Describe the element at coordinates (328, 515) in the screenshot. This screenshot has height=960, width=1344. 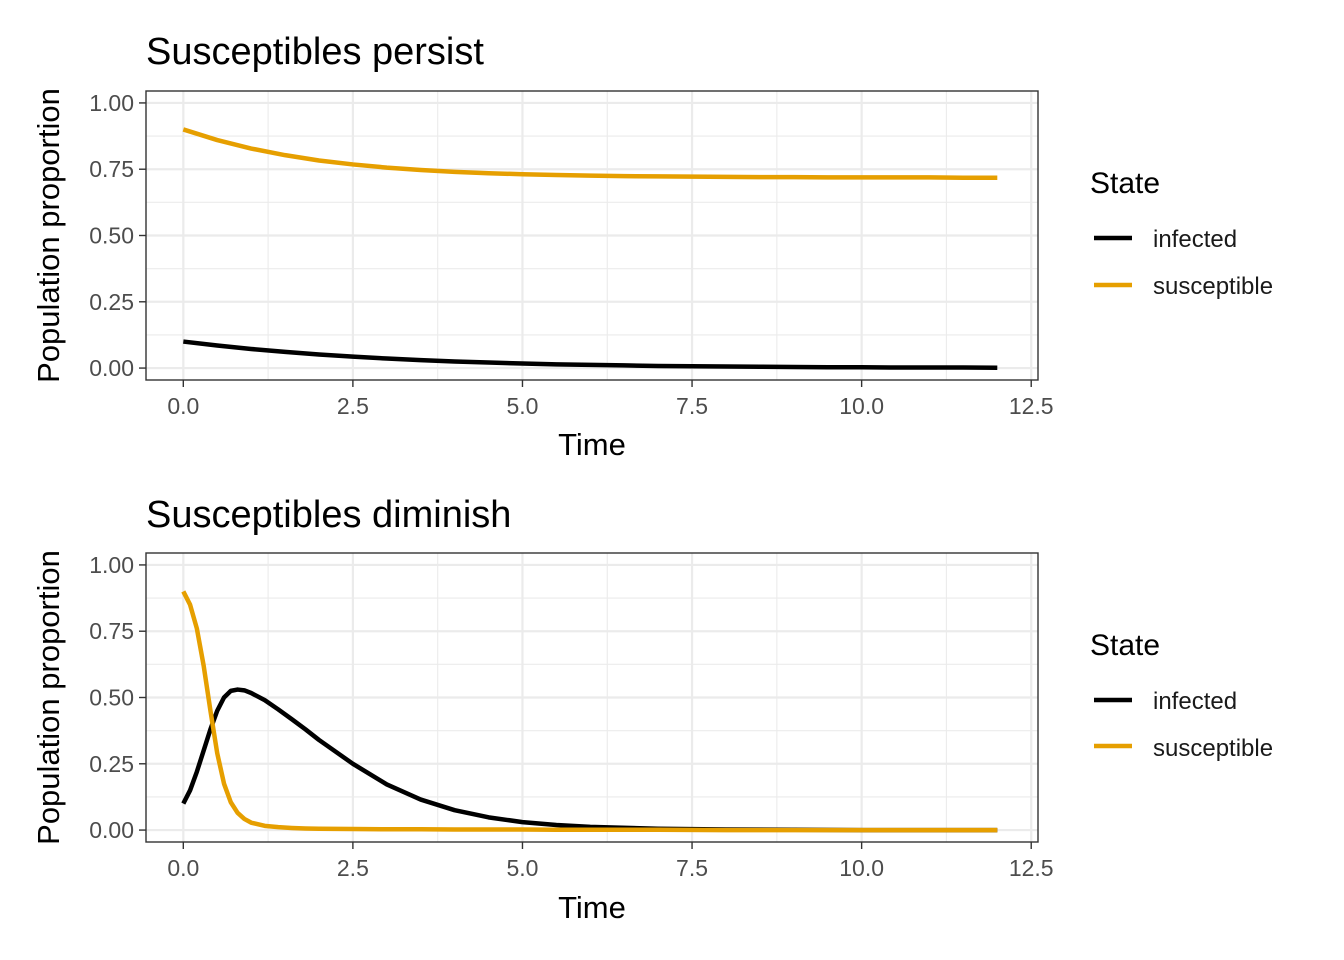
I see `chart-title: Susceptibles diminish` at that location.